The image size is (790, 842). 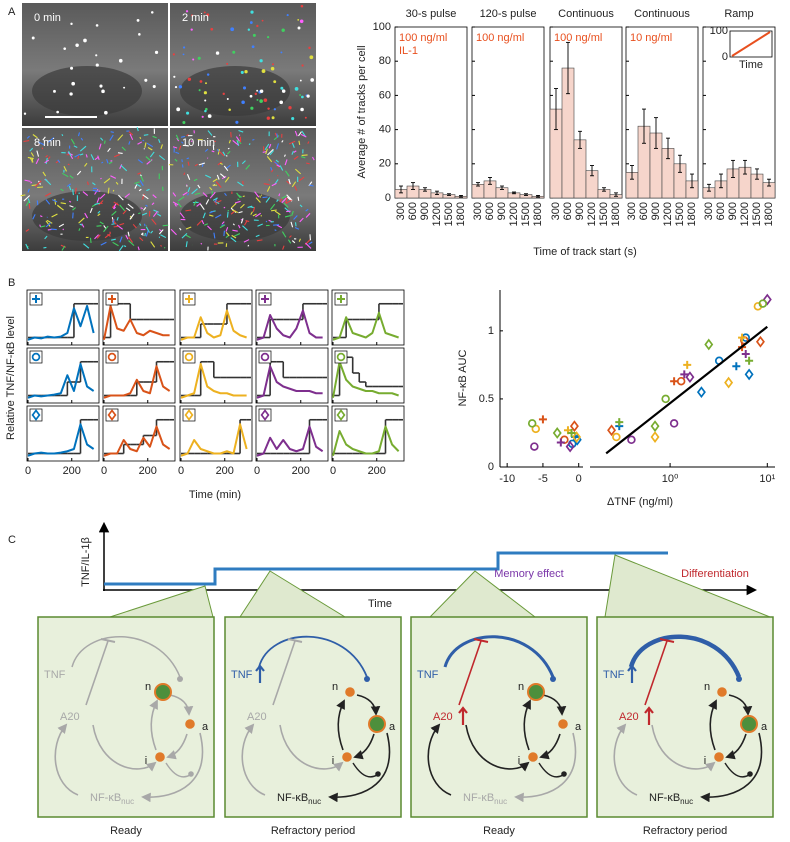 What do you see at coordinates (392, 727) in the screenshot?
I see `node-label: a` at bounding box center [392, 727].